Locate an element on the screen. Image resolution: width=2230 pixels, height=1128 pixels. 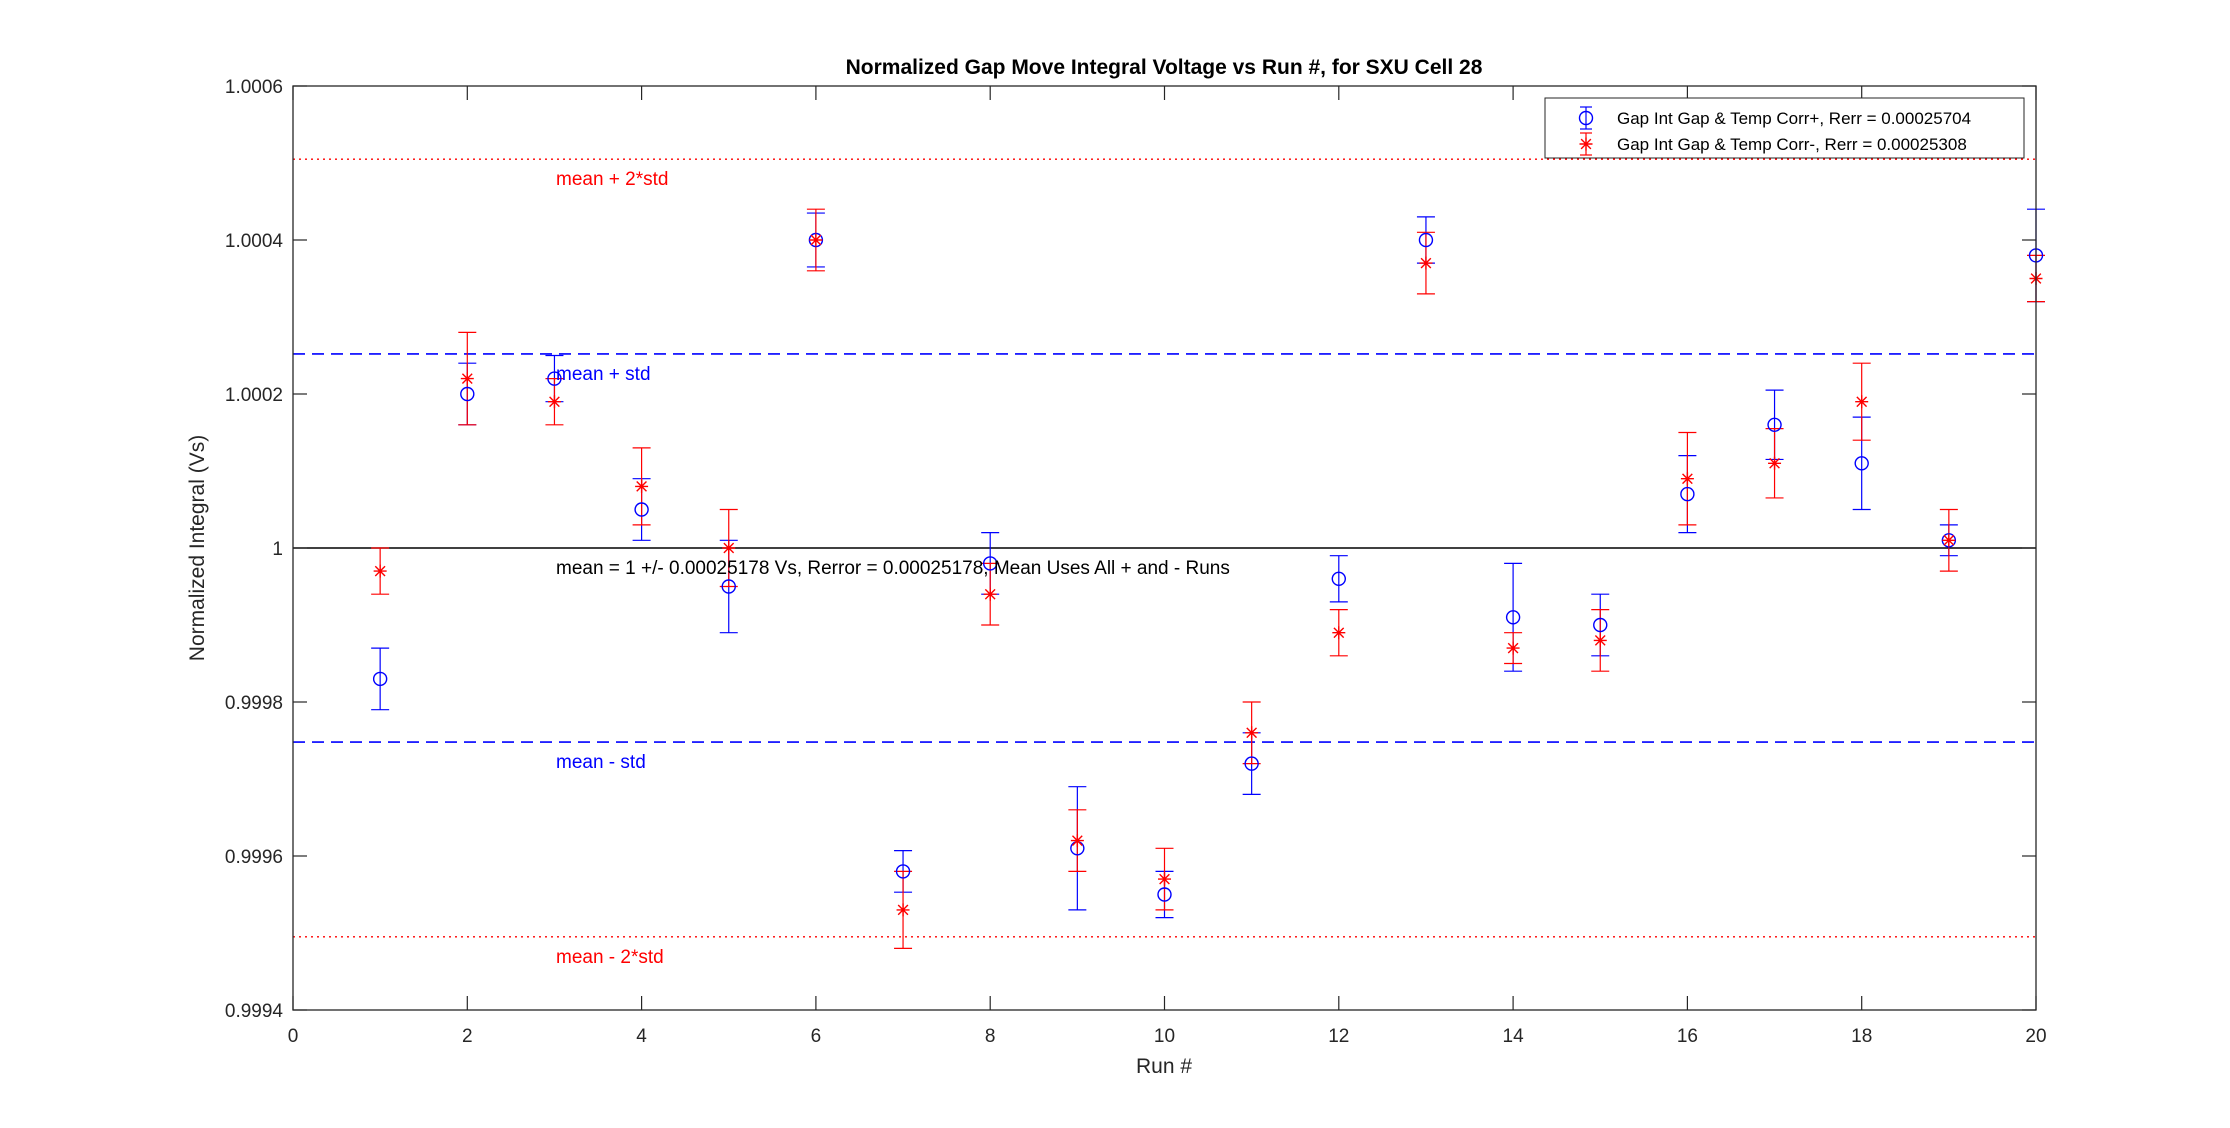
x-tick-label: 6 is located at coordinates (816, 1036).